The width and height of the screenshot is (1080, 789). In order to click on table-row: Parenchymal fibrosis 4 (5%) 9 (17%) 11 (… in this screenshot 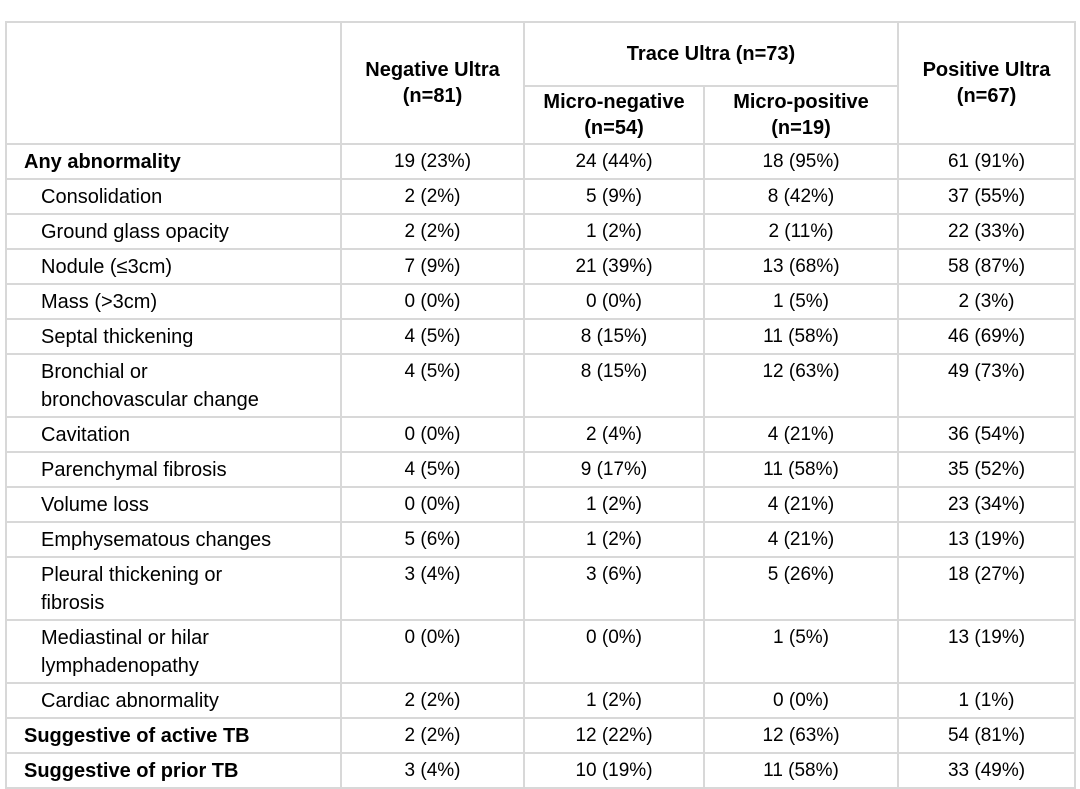, I will do `click(541, 469)`.